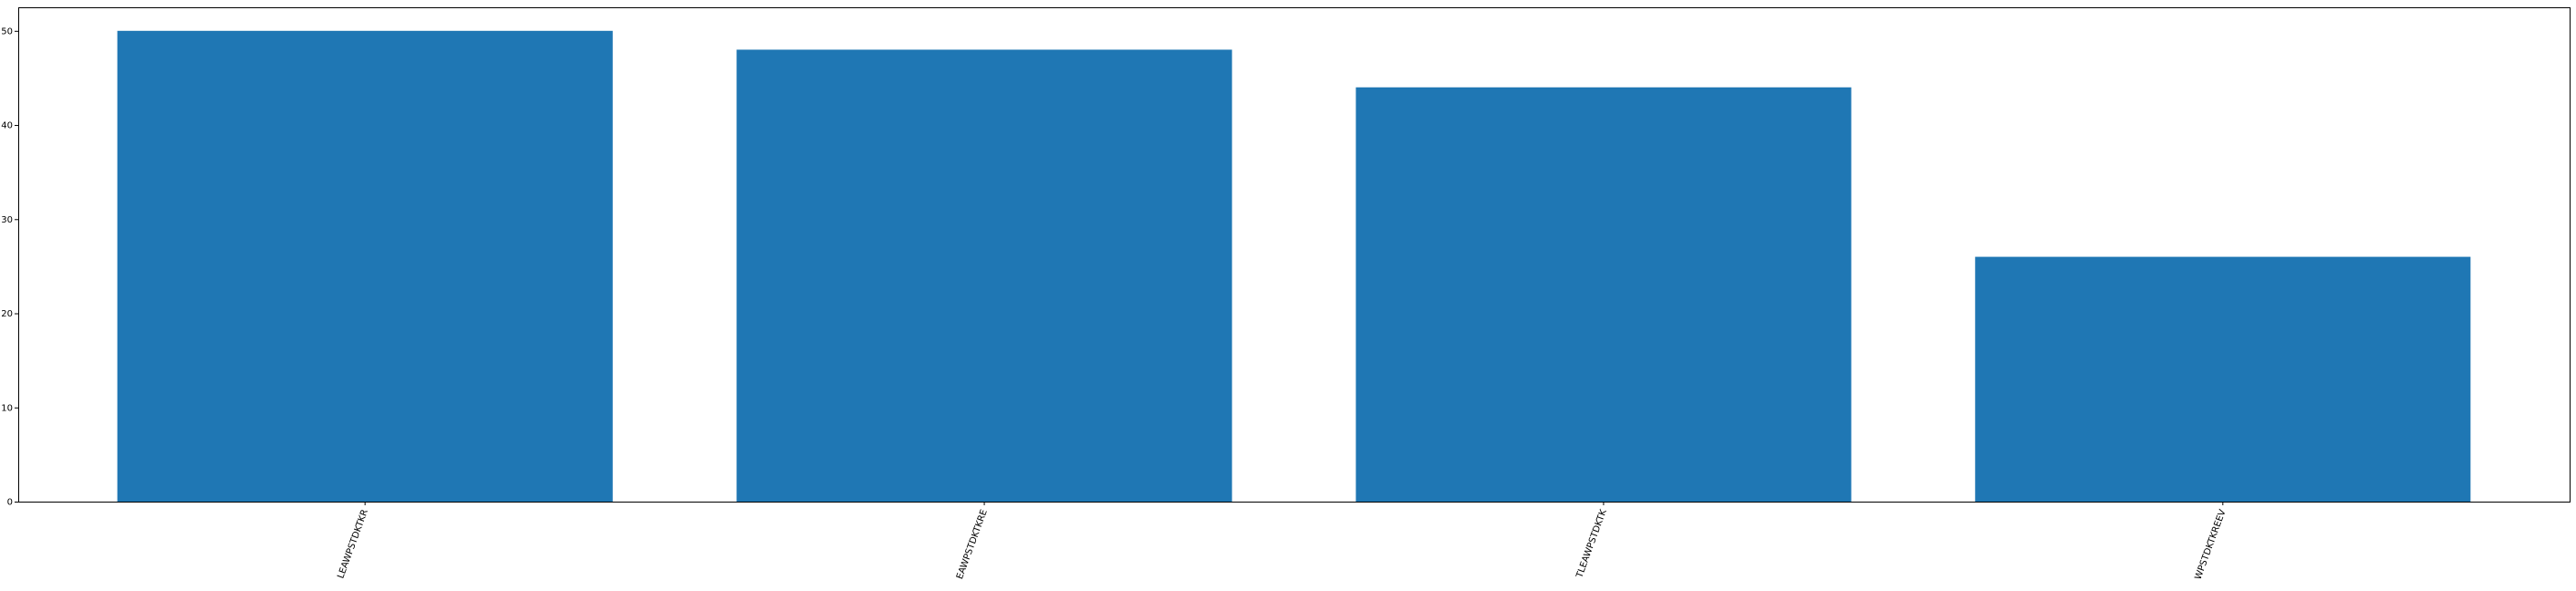  What do you see at coordinates (7, 126) in the screenshot?
I see `y-tick-label: 40` at bounding box center [7, 126].